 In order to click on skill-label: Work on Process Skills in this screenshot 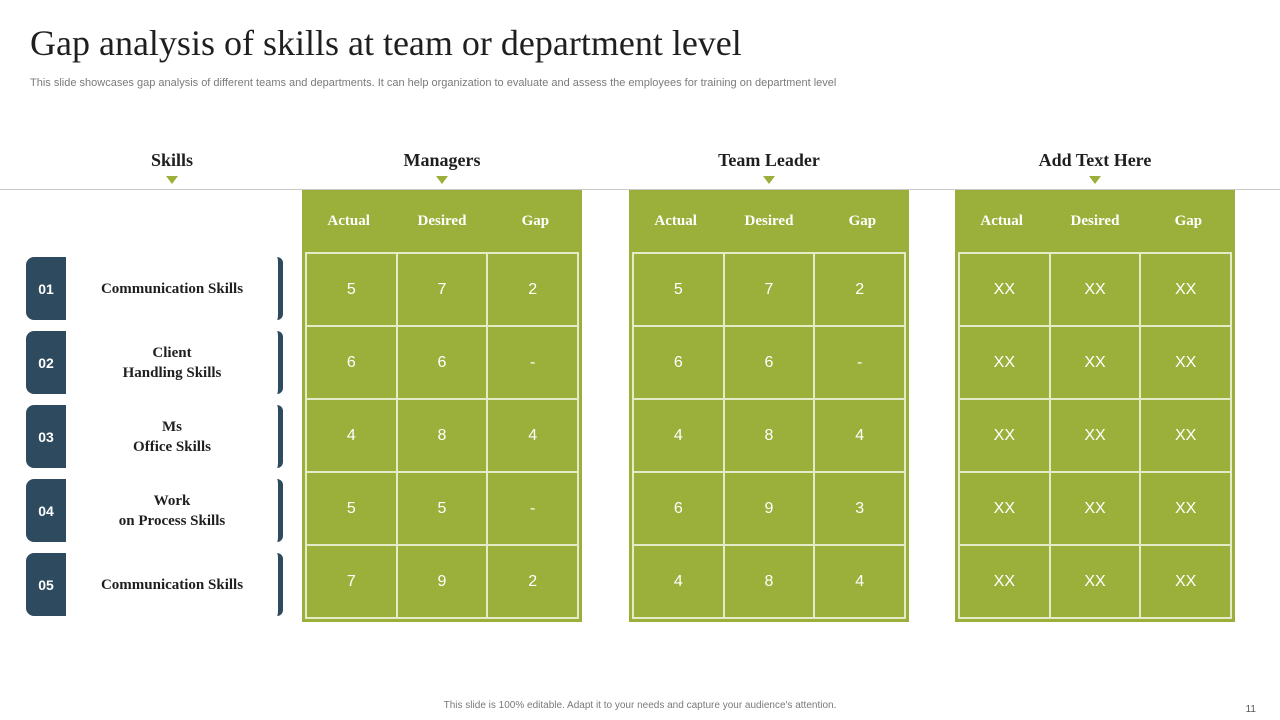, I will do `click(172, 510)`.